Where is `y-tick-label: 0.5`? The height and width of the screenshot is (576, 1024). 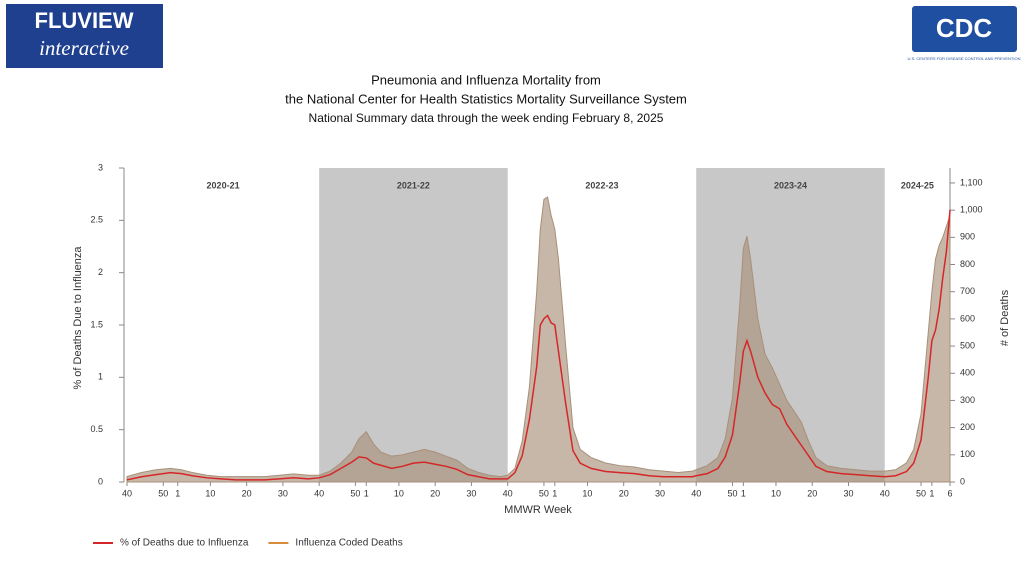
y-tick-label: 0.5 is located at coordinates (96, 429).